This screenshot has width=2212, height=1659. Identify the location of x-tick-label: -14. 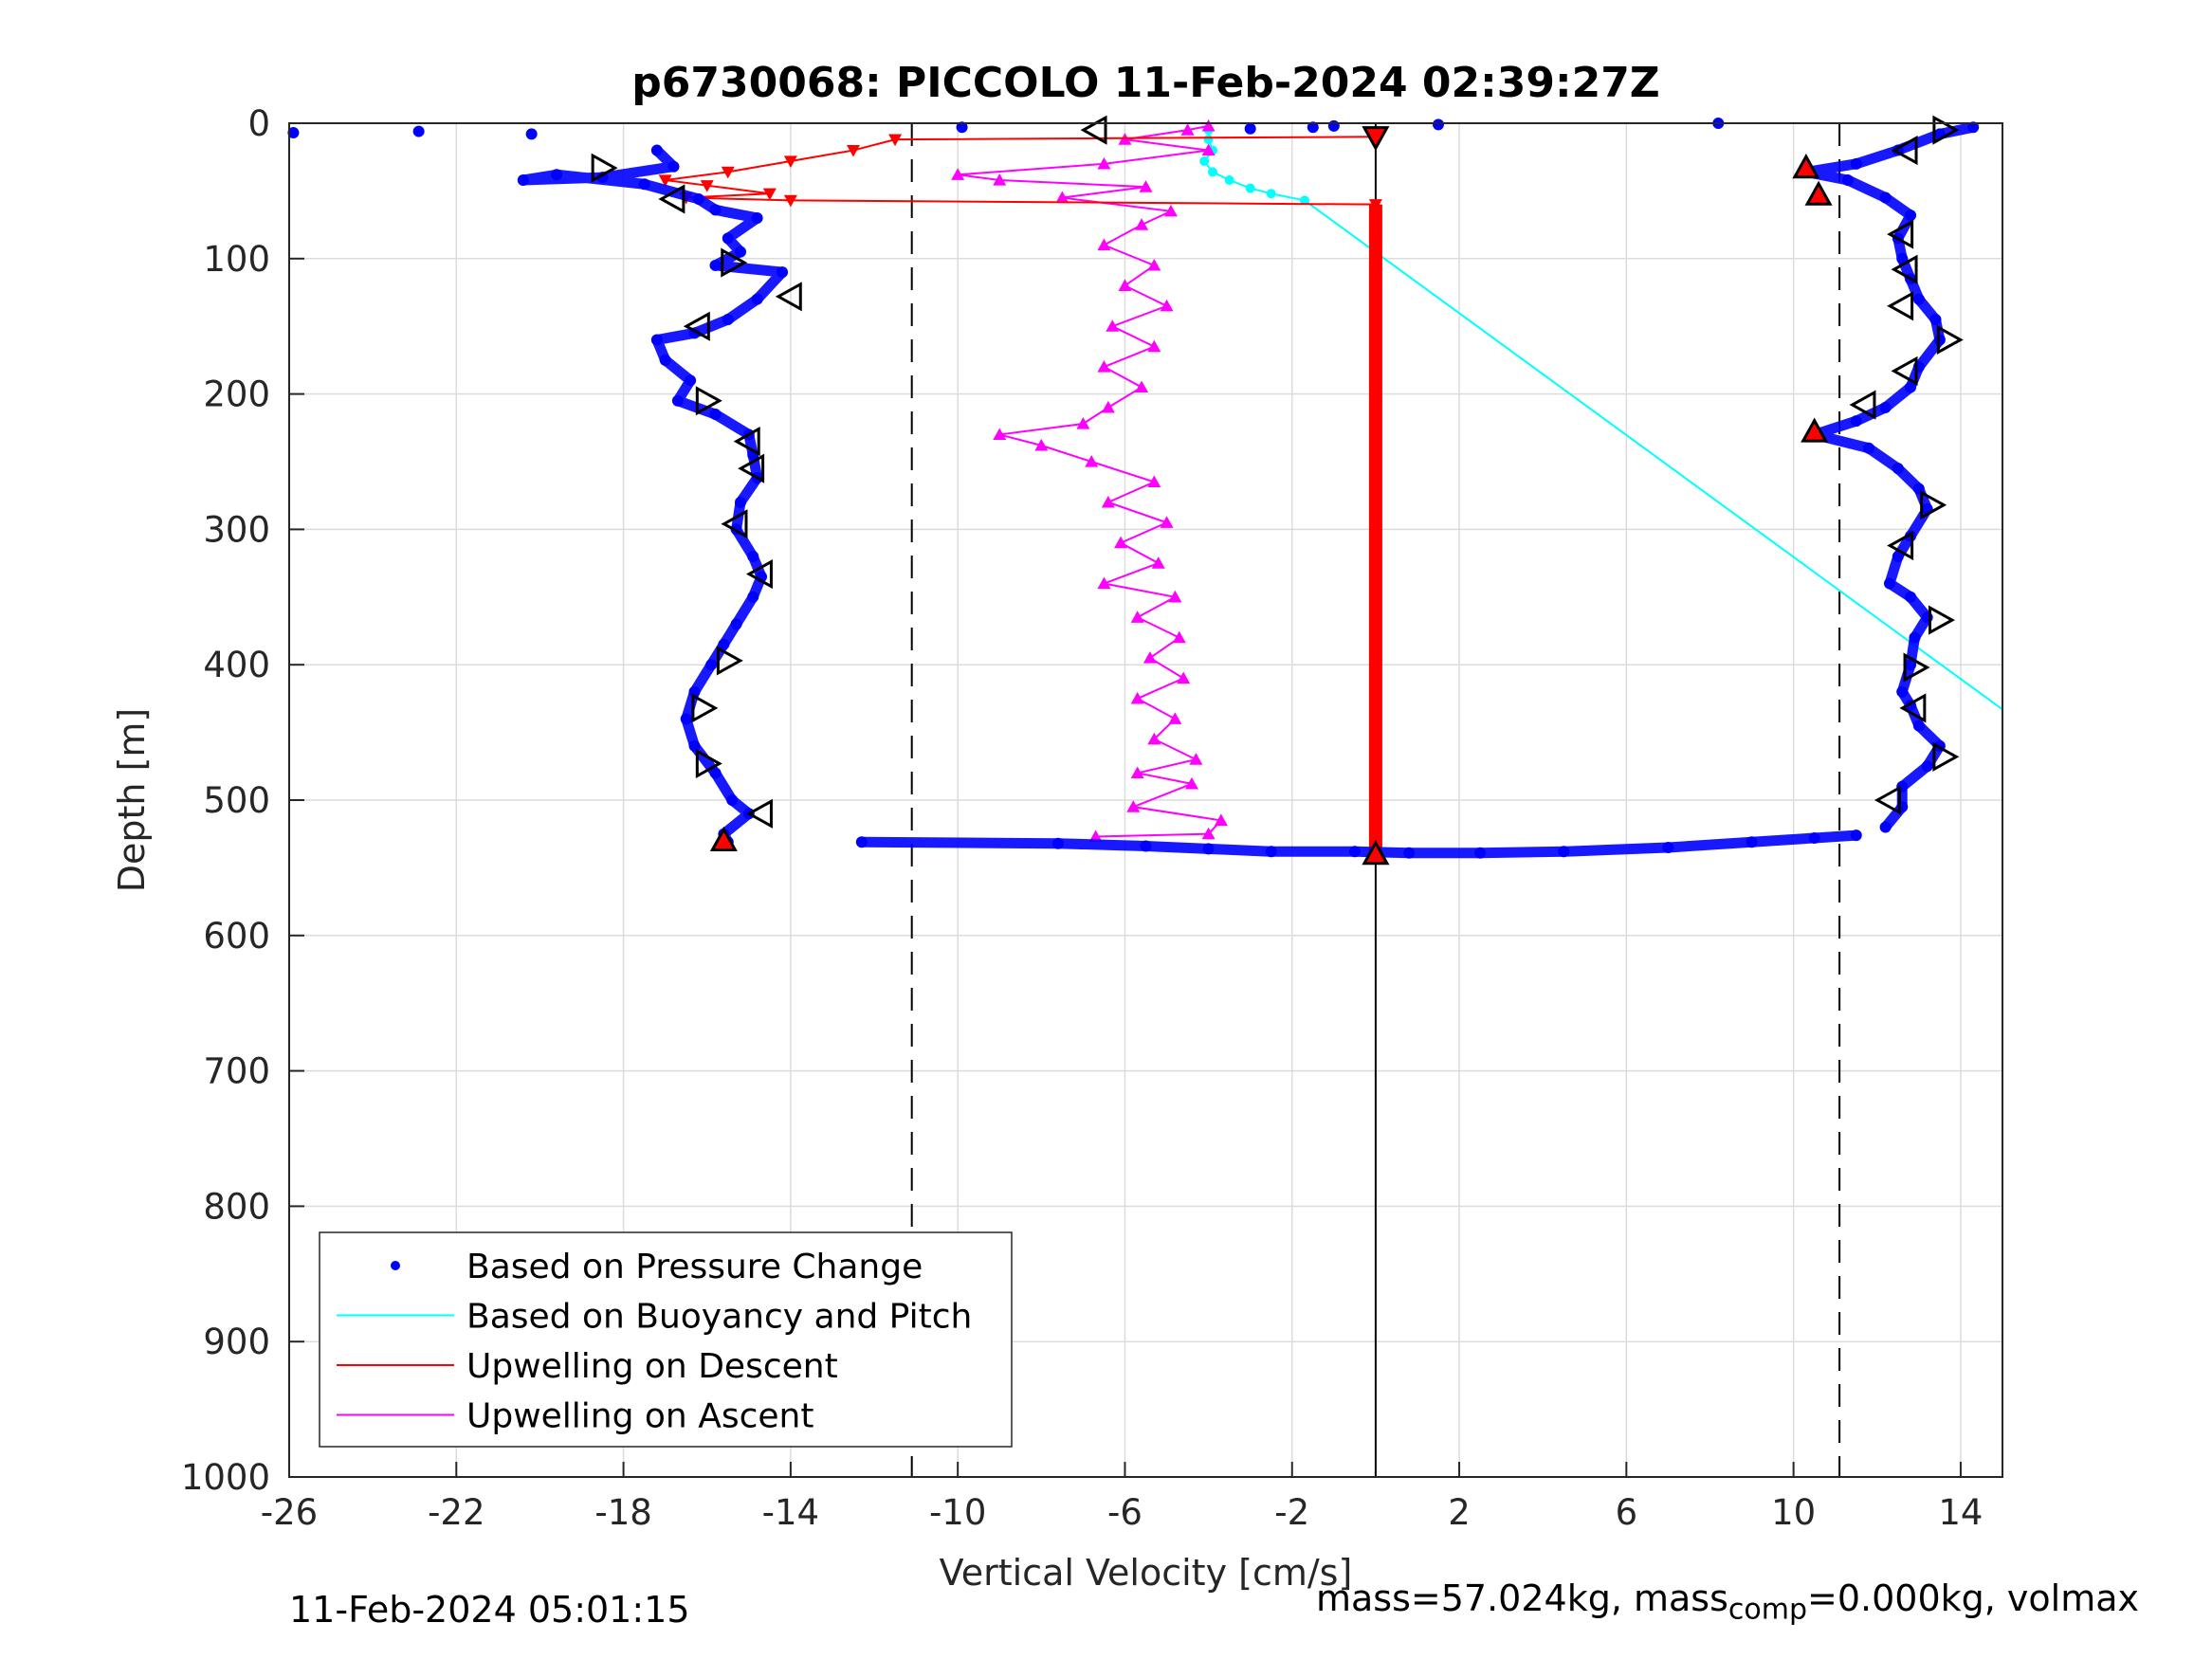
(790, 1512).